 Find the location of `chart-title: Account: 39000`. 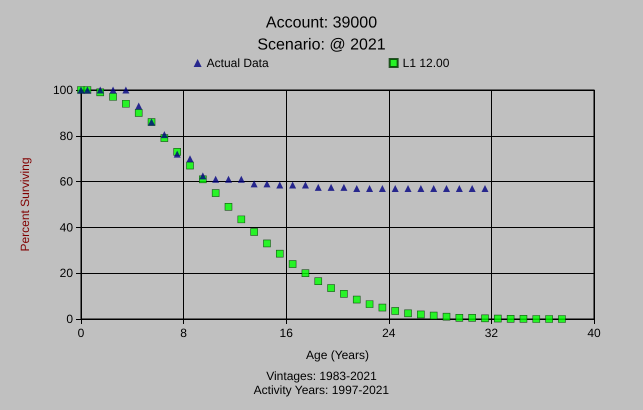

chart-title: Account: 39000 is located at coordinates (322, 23).